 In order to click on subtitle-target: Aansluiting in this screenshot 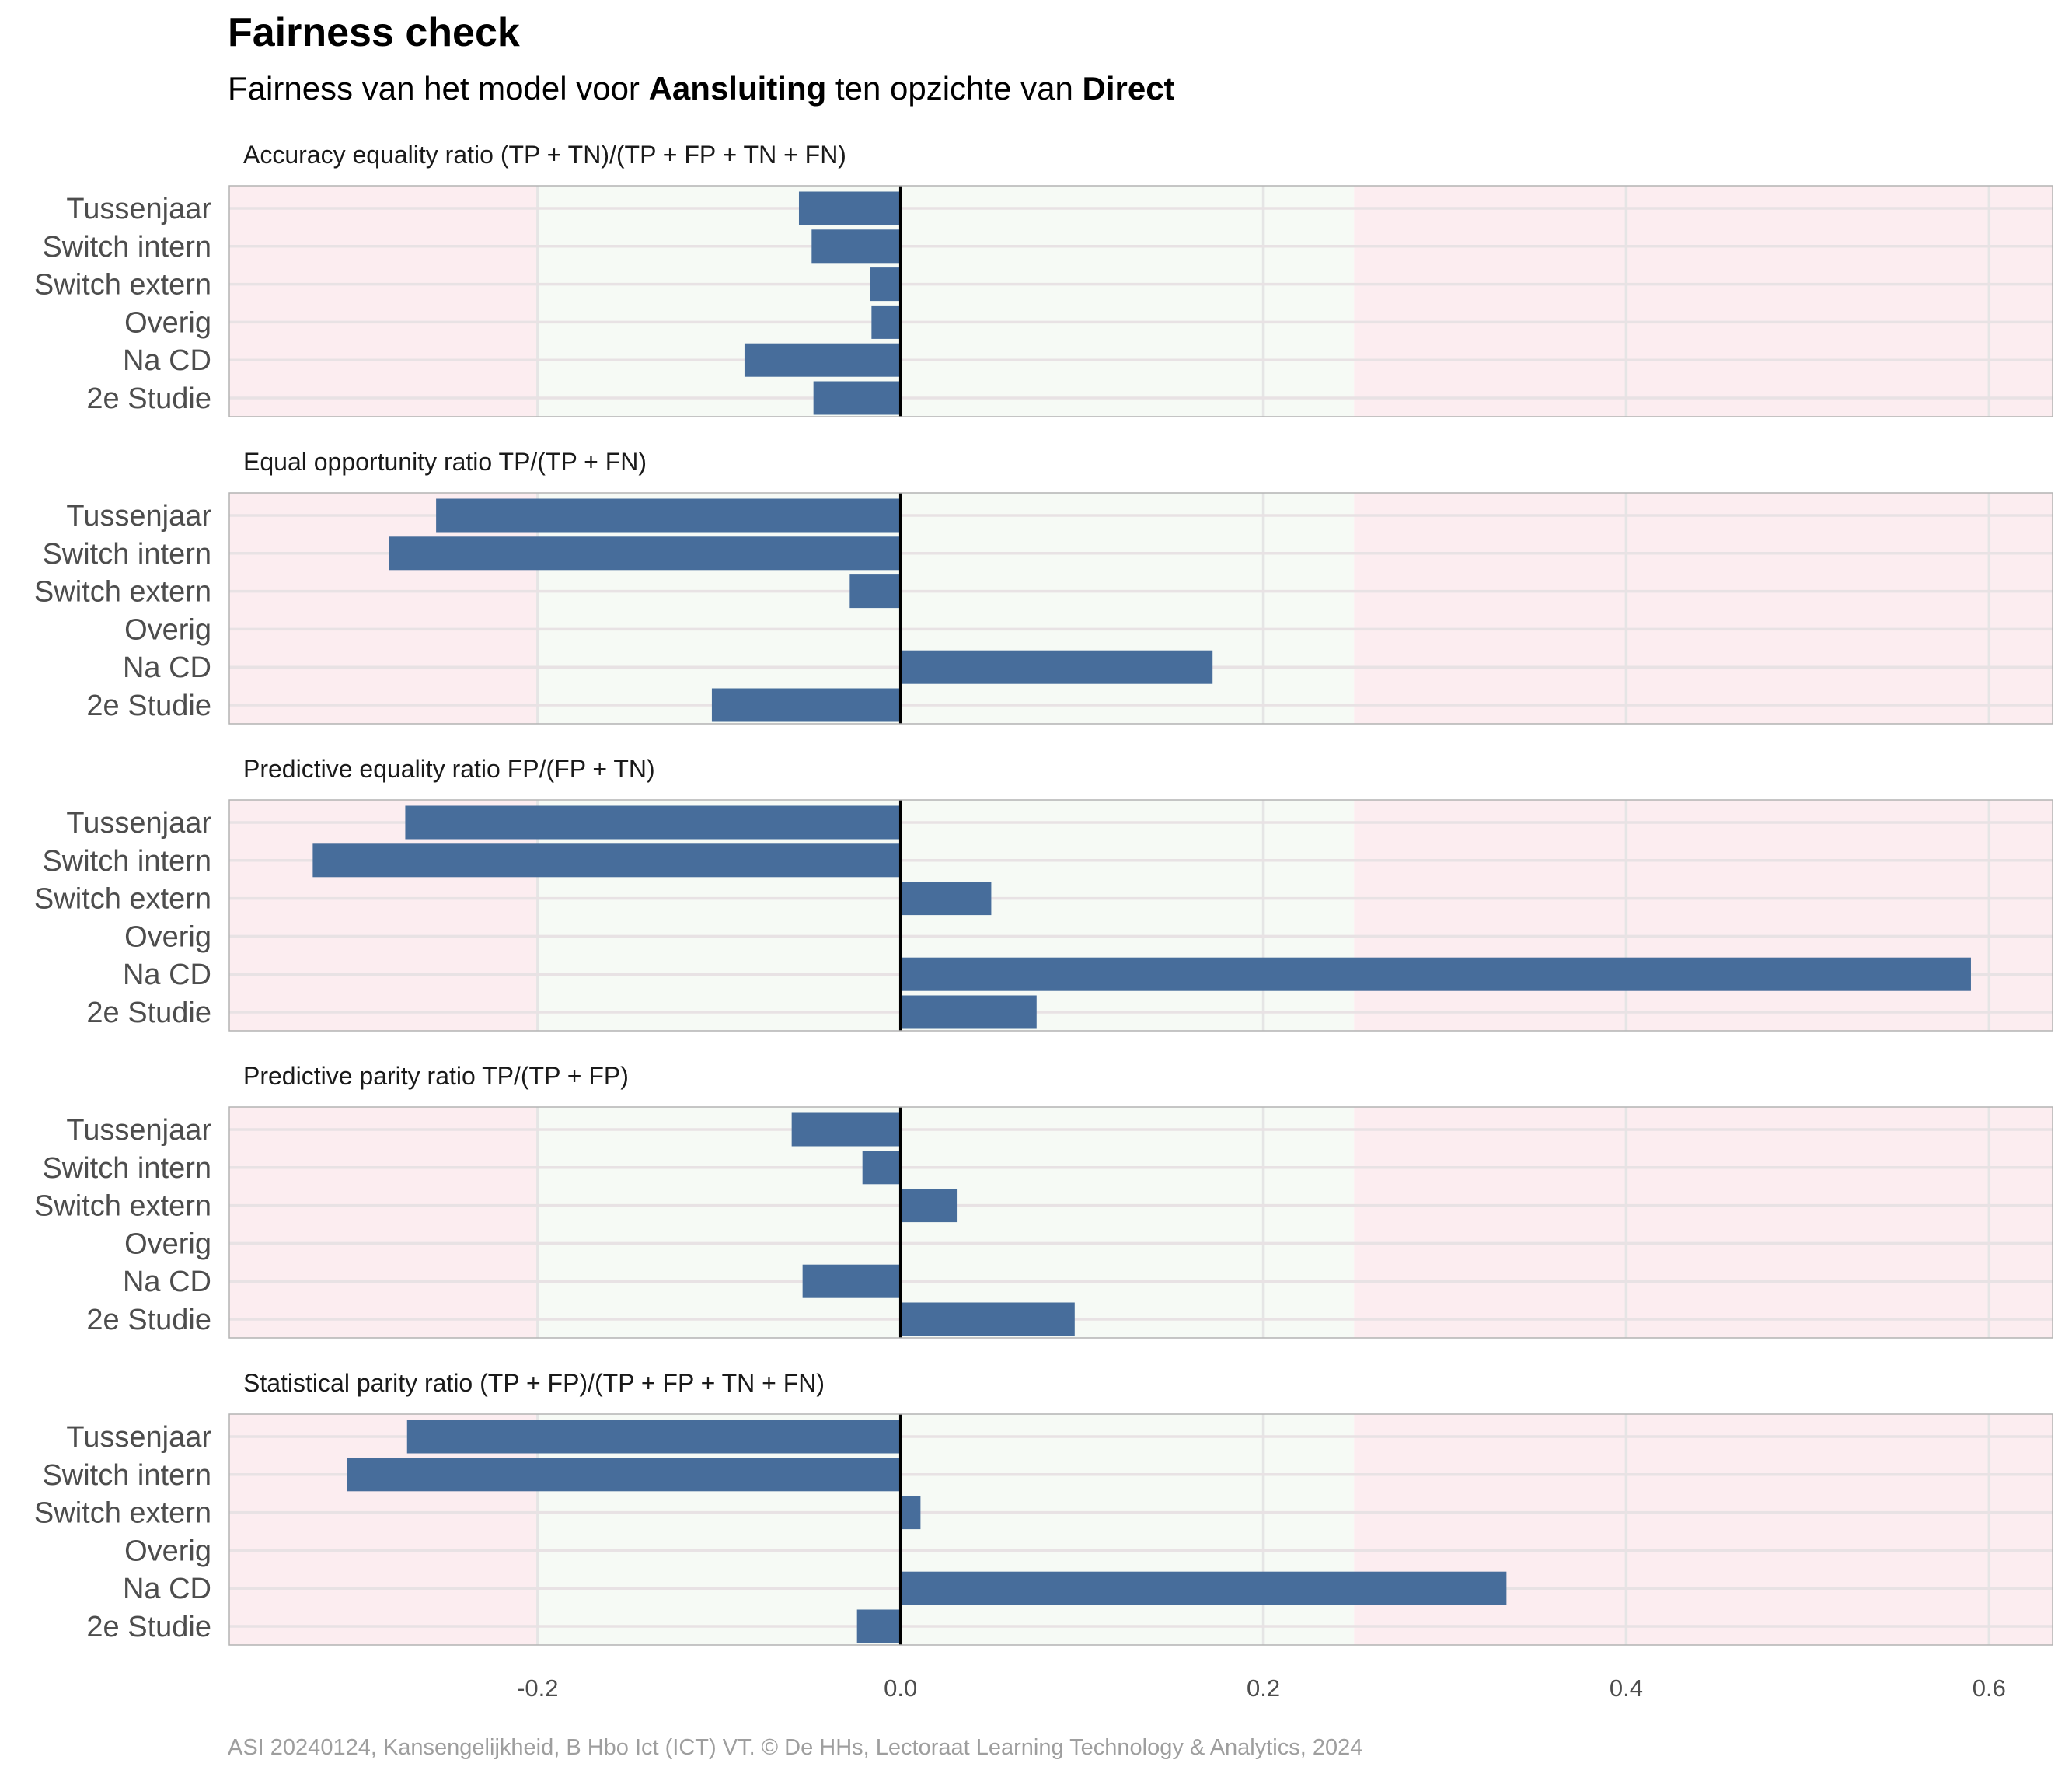, I will do `click(737, 88)`.